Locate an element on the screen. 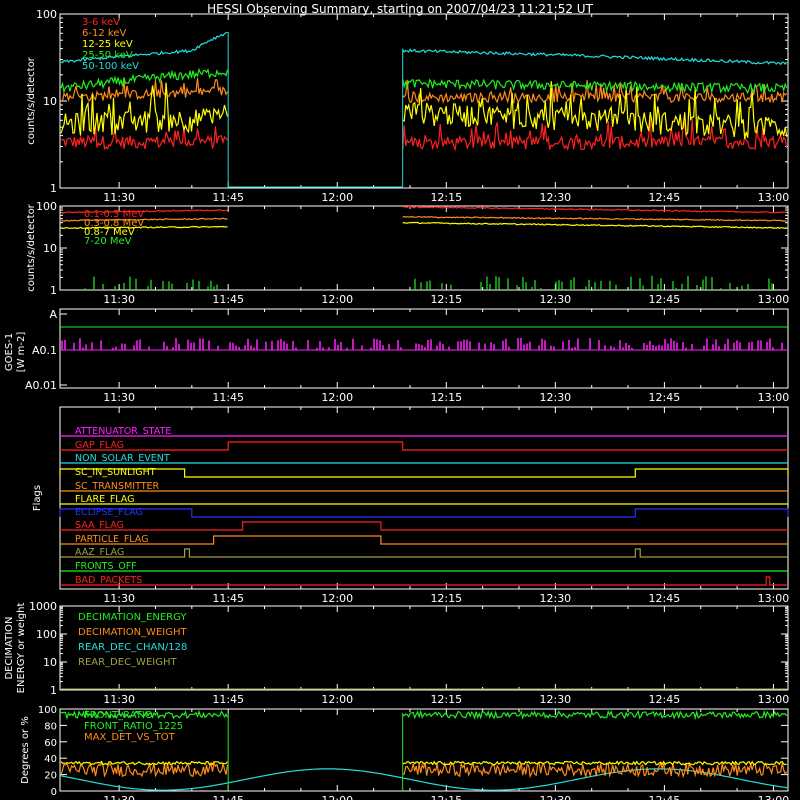 The height and width of the screenshot is (800, 800). flag-line-ECLIPSE-FLAG is located at coordinates (424, 513).